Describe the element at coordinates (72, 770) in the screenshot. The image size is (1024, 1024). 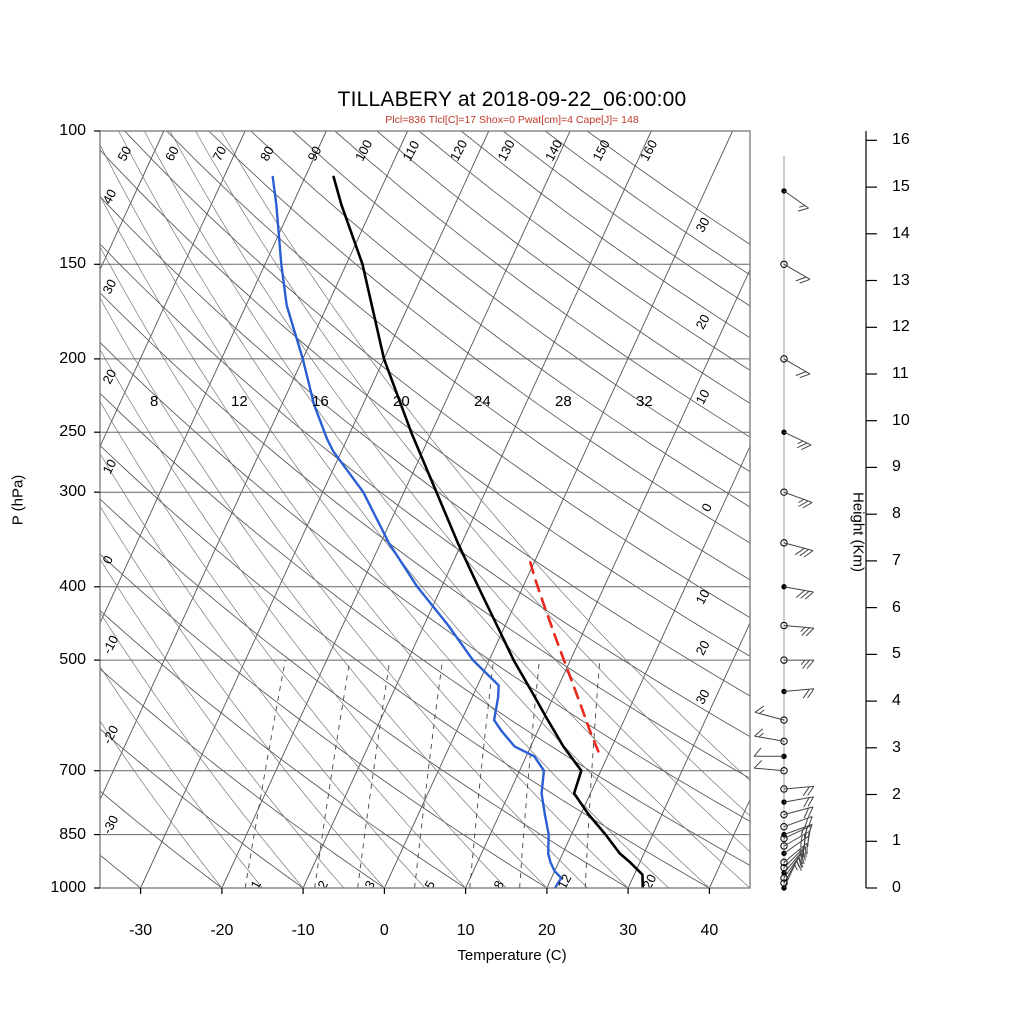
I see `pressure-tick: 700` at that location.